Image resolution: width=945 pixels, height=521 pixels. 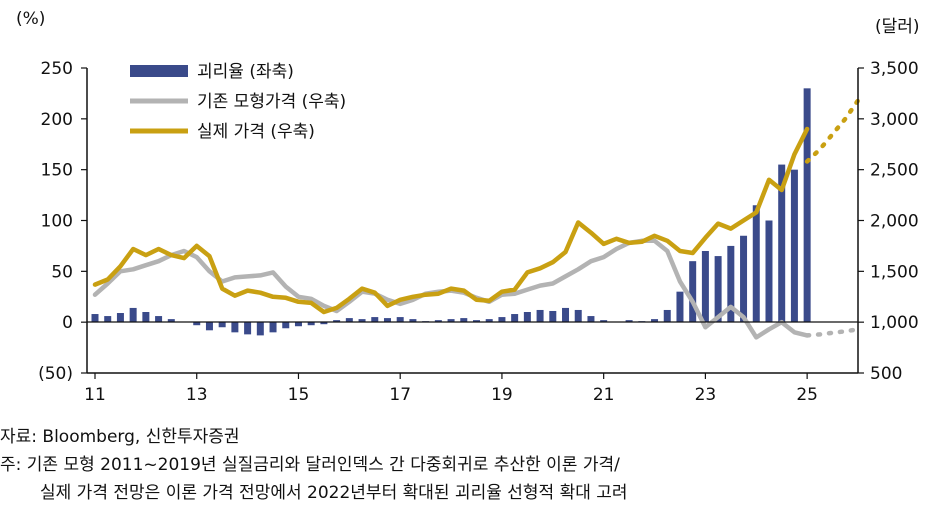 I want to click on left-tick-label: 200, so click(x=57, y=120).